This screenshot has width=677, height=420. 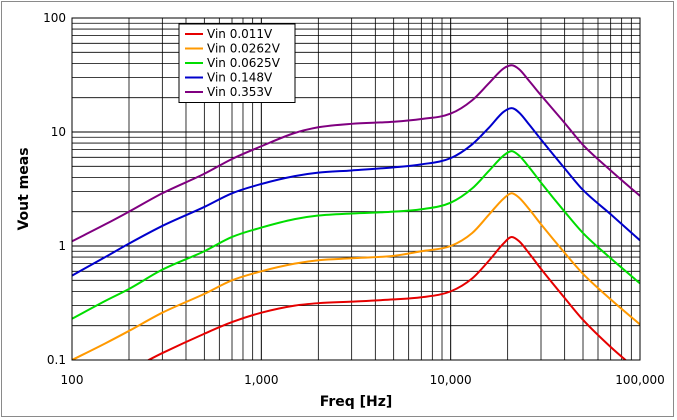 I want to click on x-axis-label: Freq [Hz], so click(x=356, y=402).